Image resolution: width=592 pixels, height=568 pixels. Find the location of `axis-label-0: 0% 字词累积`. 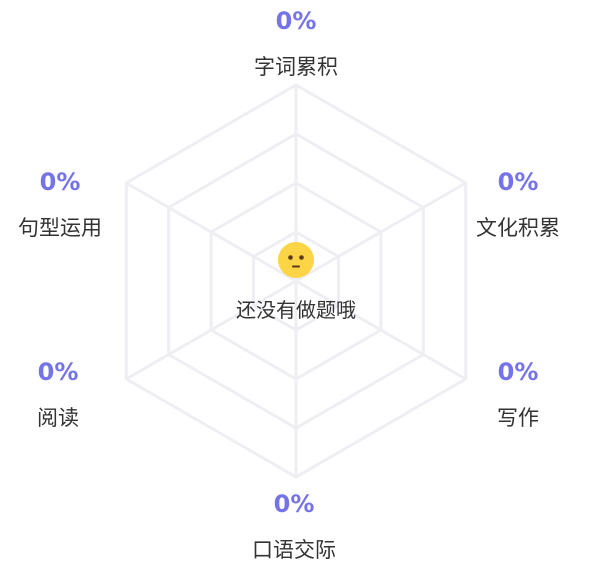

axis-label-0: 0% 字词累积 is located at coordinates (296, 44).